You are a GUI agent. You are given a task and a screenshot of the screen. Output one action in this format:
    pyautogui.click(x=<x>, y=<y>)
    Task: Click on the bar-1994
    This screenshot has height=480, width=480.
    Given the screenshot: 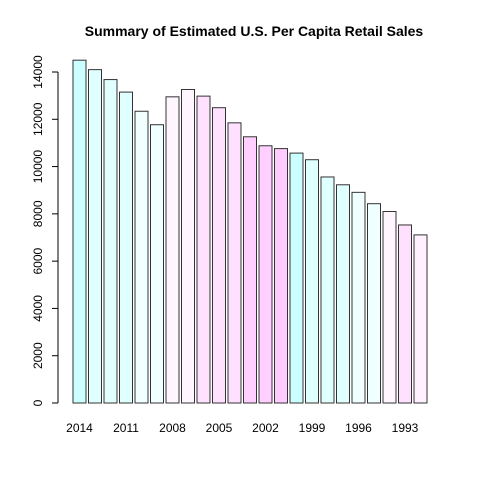 What is the action you would take?
    pyautogui.click(x=389, y=307)
    